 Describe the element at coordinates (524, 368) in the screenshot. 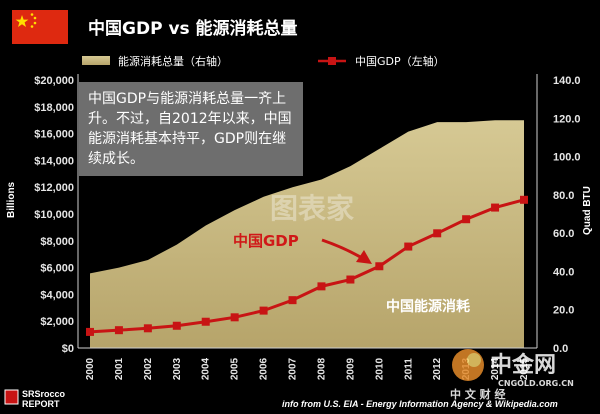

I see `x-tick-label: 2015` at that location.